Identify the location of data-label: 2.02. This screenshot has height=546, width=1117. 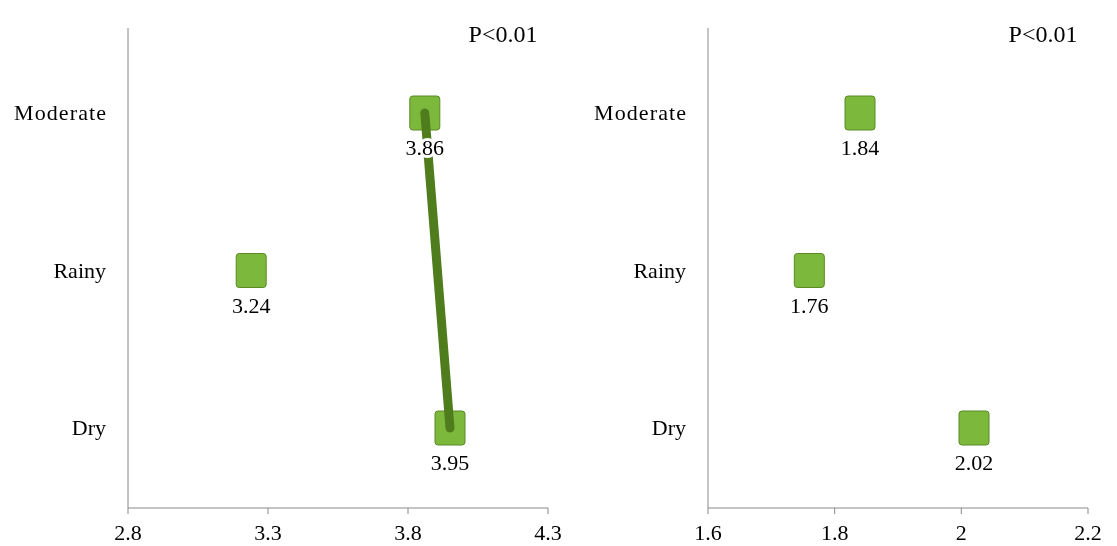
(974, 462).